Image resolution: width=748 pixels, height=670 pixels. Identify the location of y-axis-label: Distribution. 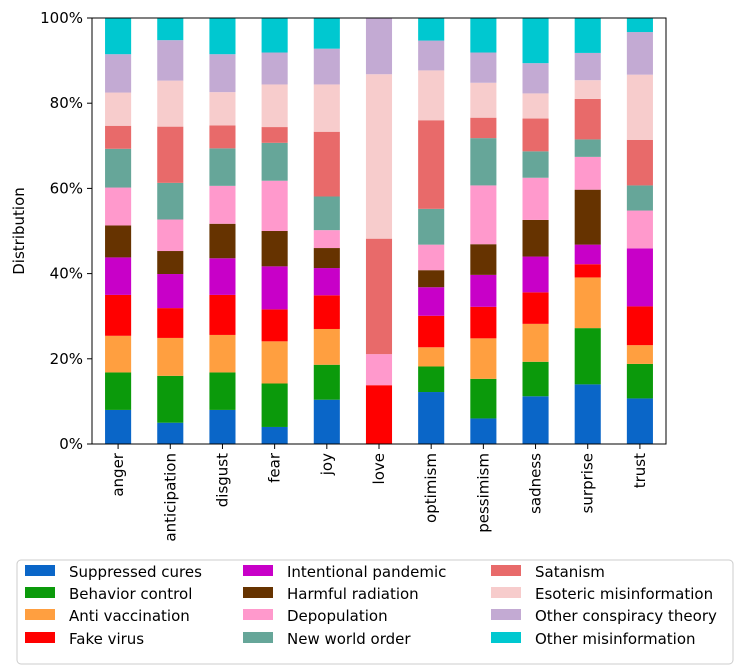
(19, 231).